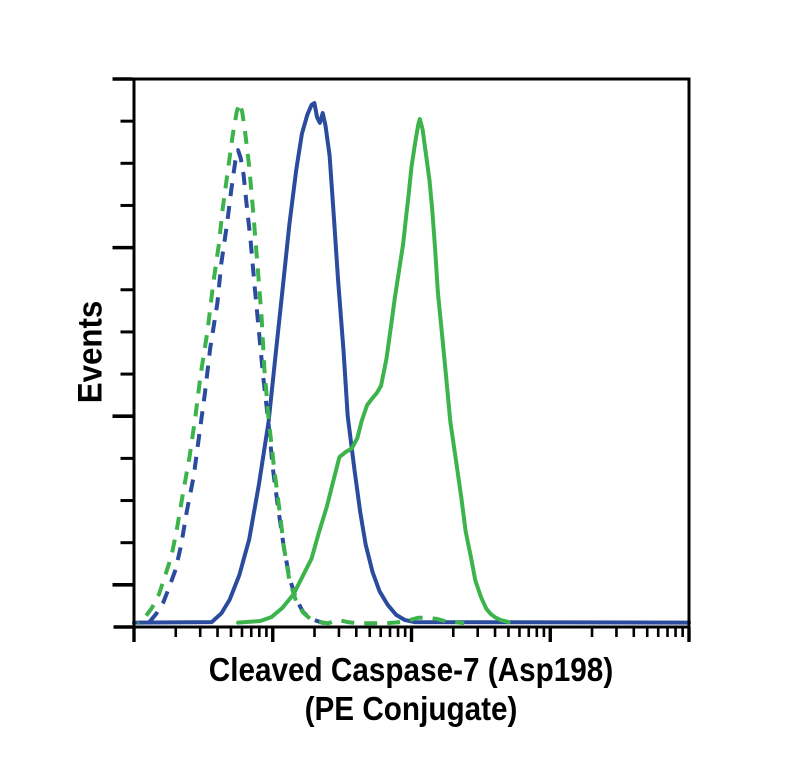 This screenshot has height=768, width=786. Describe the element at coordinates (236, 387) in the screenshot. I see `dashed-blue-histogram-curve` at that location.